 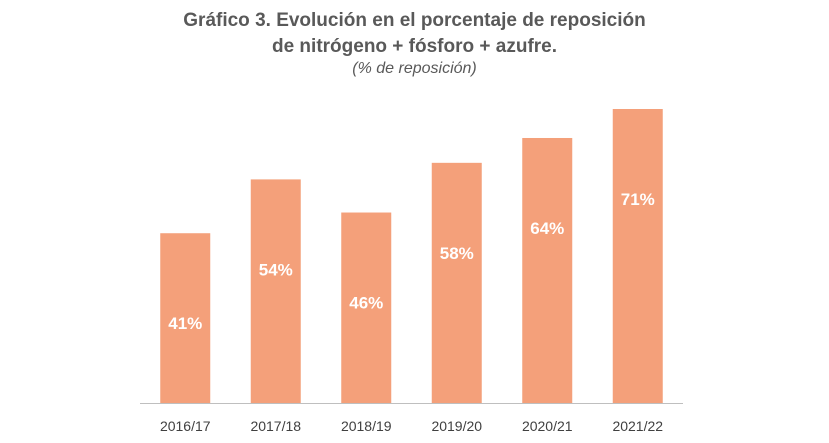 What do you see at coordinates (185, 426) in the screenshot?
I see `x-tick-label-2016/17: 2016/17` at bounding box center [185, 426].